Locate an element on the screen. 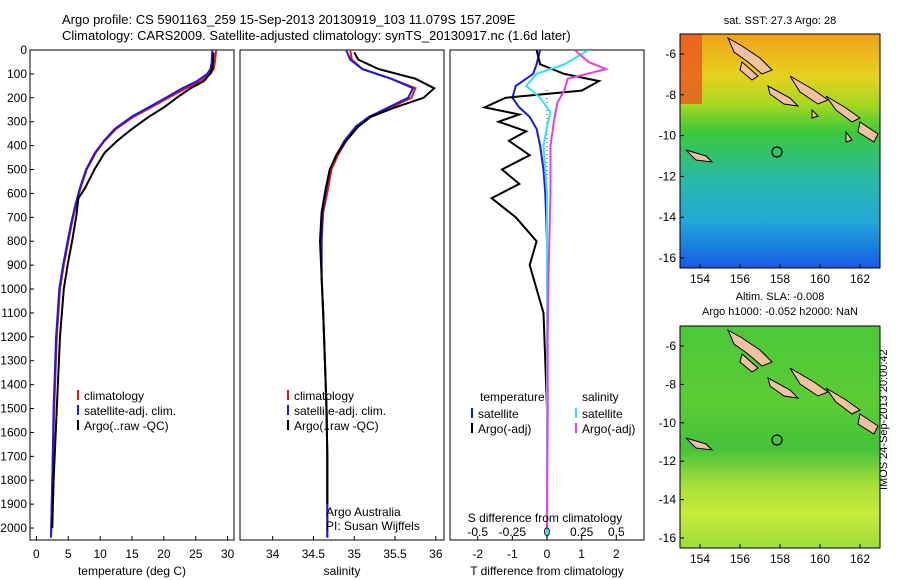  temperature-x-tick-label: 10 is located at coordinates (100, 554).